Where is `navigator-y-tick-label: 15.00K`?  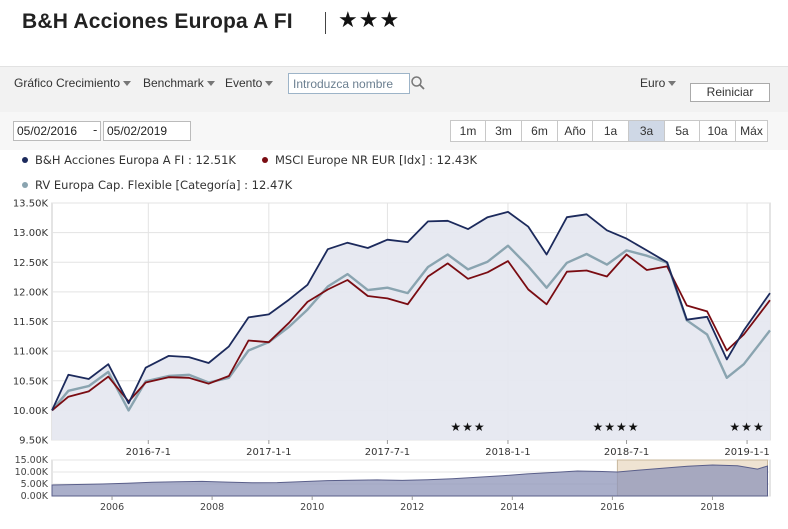 navigator-y-tick-label: 15.00K is located at coordinates (32, 460).